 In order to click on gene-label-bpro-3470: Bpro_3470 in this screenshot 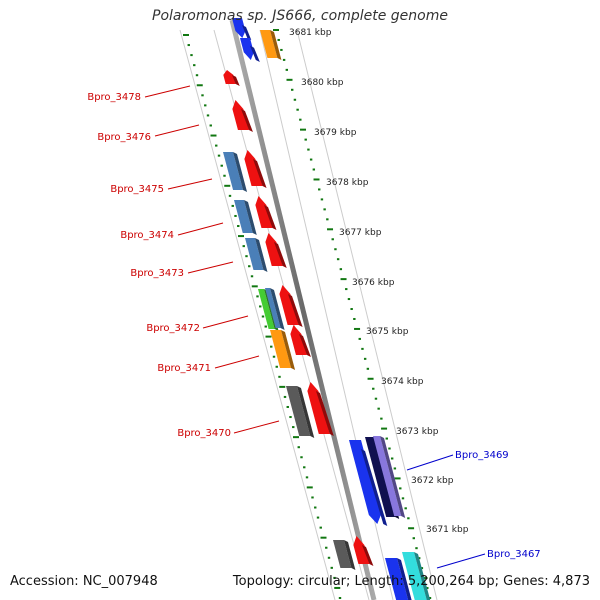, I will do `click(204, 433)`.